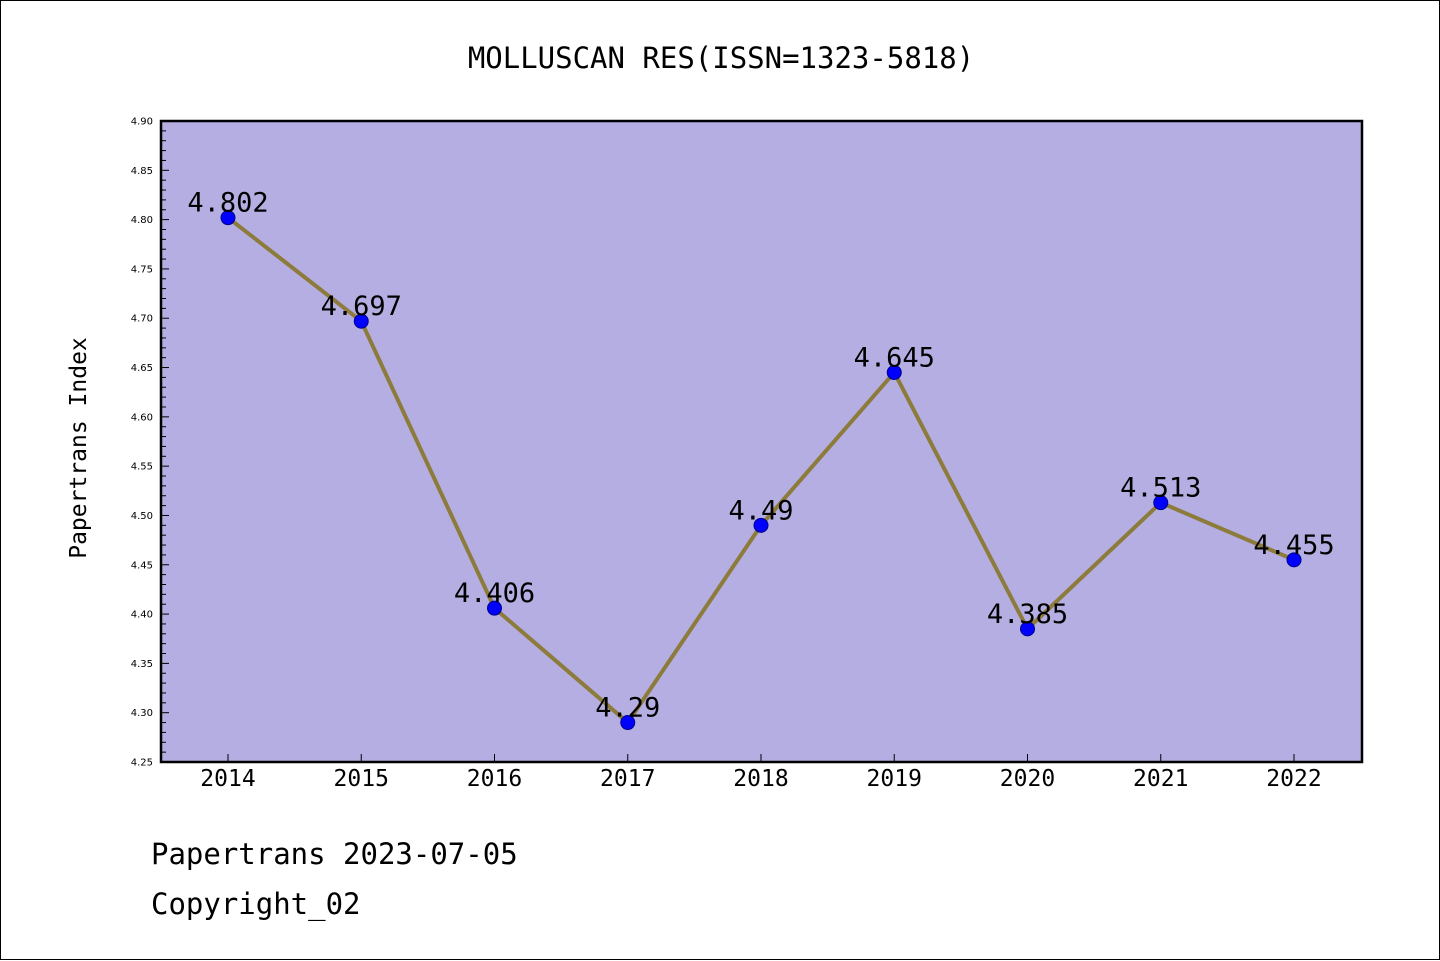 The width and height of the screenshot is (1440, 961). What do you see at coordinates (721, 58) in the screenshot?
I see `chart-title: MOLLUSCAN RES(ISSN=1323-5818)` at bounding box center [721, 58].